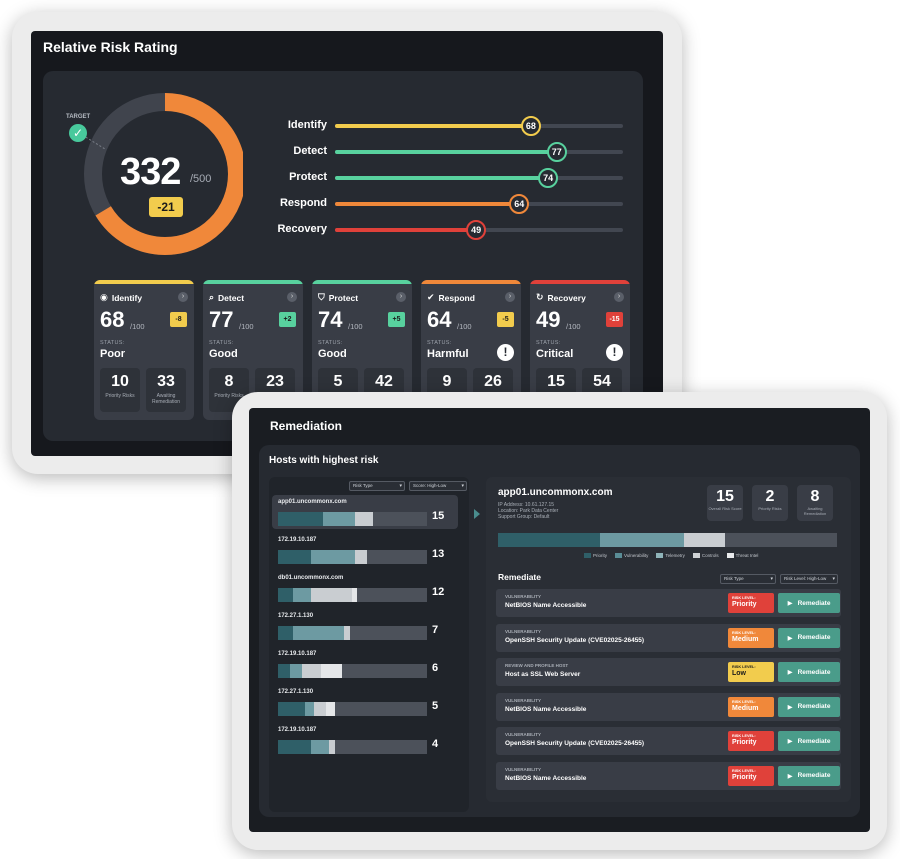  I want to click on card-status-label: STATUS:, so click(439, 343).